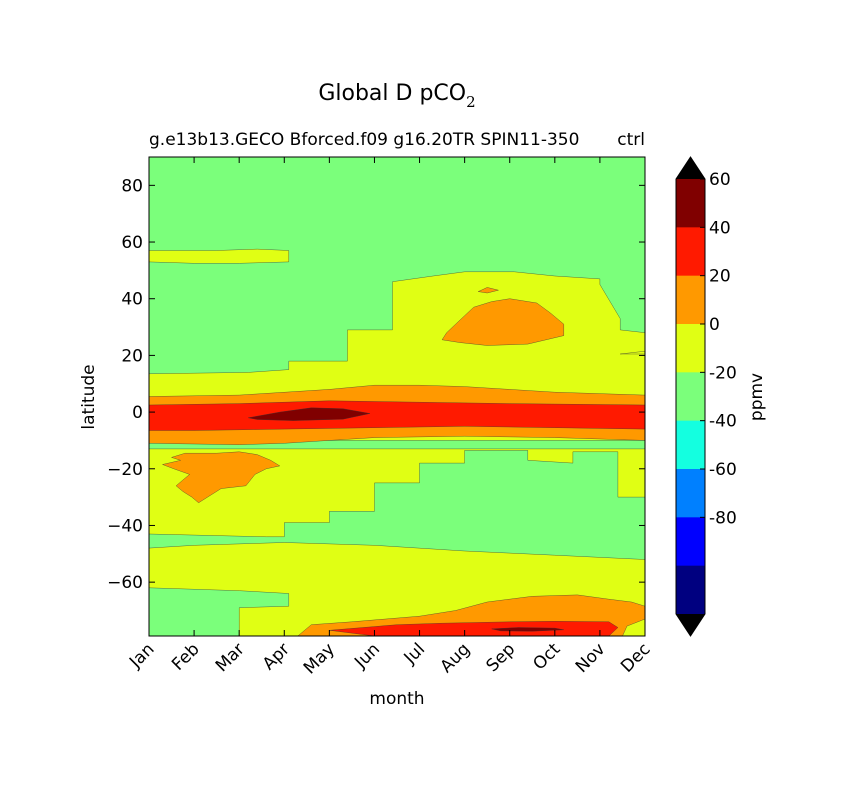 This screenshot has width=846, height=788. I want to click on x-tick-label: Nov, so click(591, 658).